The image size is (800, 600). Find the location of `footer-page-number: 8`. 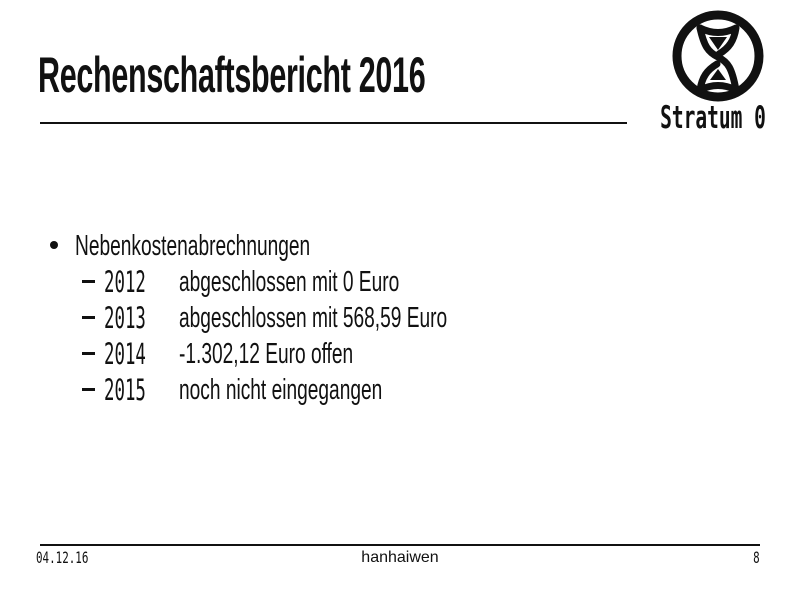

footer-page-number: 8 is located at coordinates (756, 557).